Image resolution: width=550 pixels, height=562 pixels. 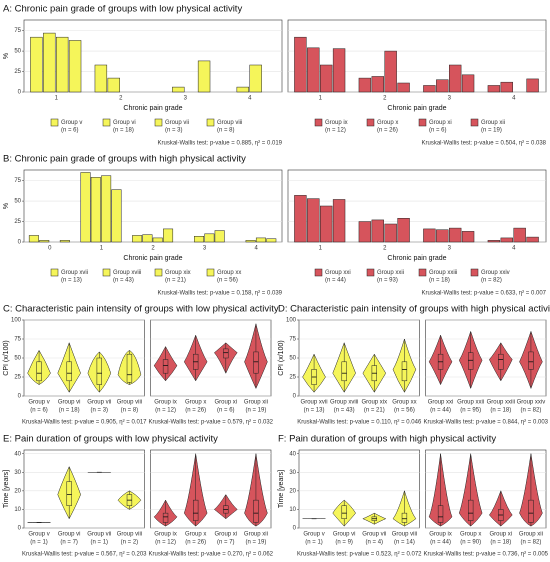 I want to click on legend-sublabel: (n = 93), so click(x=387, y=281).